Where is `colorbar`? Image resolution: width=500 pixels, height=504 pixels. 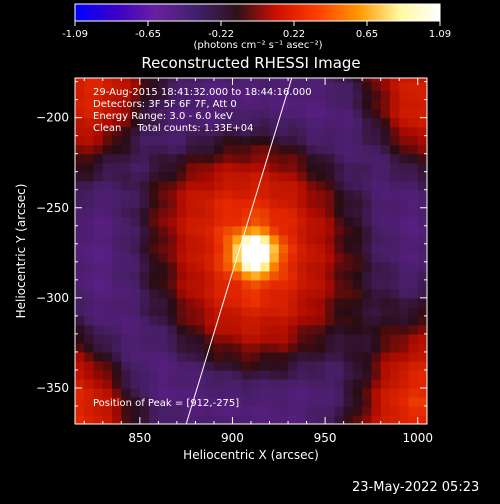
colorbar is located at coordinates (257, 12).